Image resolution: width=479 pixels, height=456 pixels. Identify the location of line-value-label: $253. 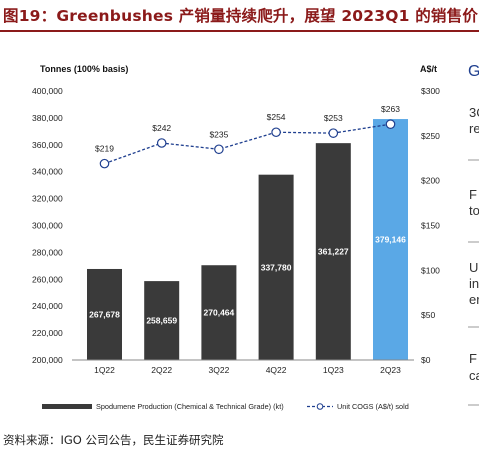
(333, 118).